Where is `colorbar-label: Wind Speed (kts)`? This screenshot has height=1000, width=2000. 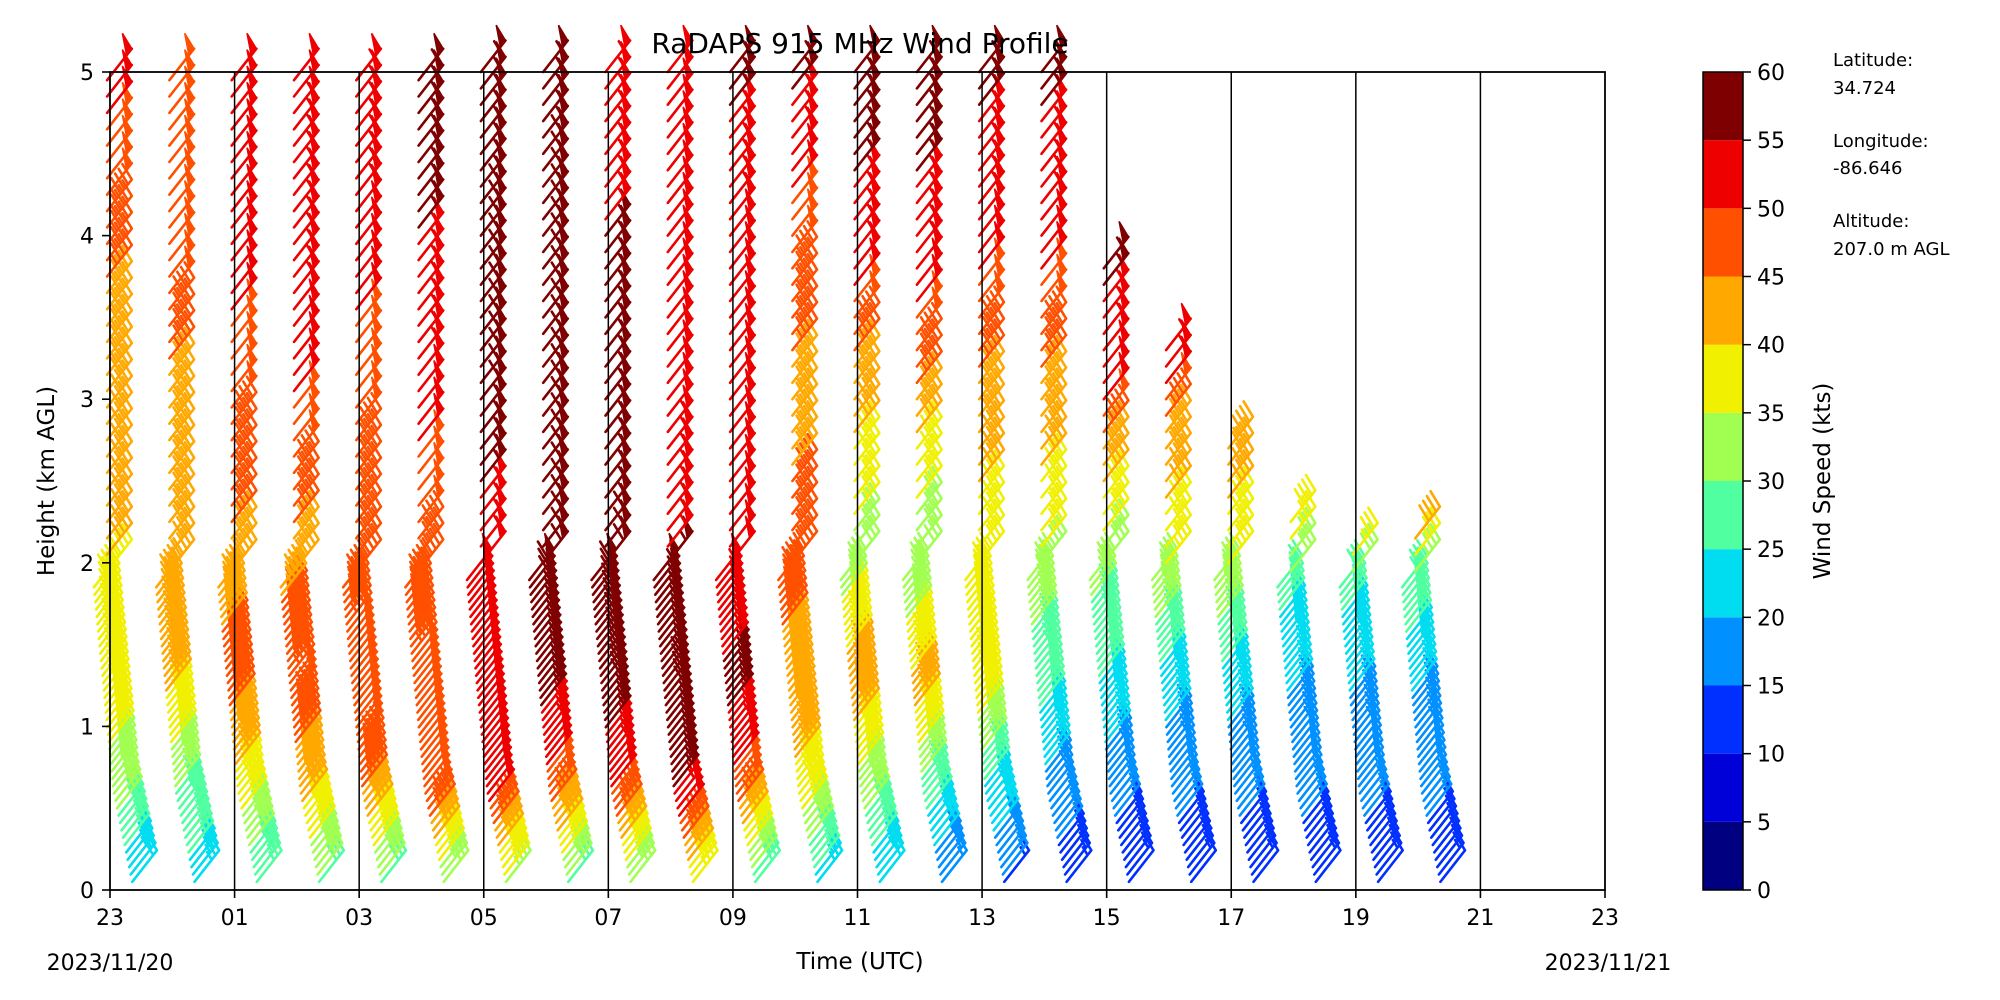 colorbar-label: Wind Speed (kts) is located at coordinates (1823, 481).